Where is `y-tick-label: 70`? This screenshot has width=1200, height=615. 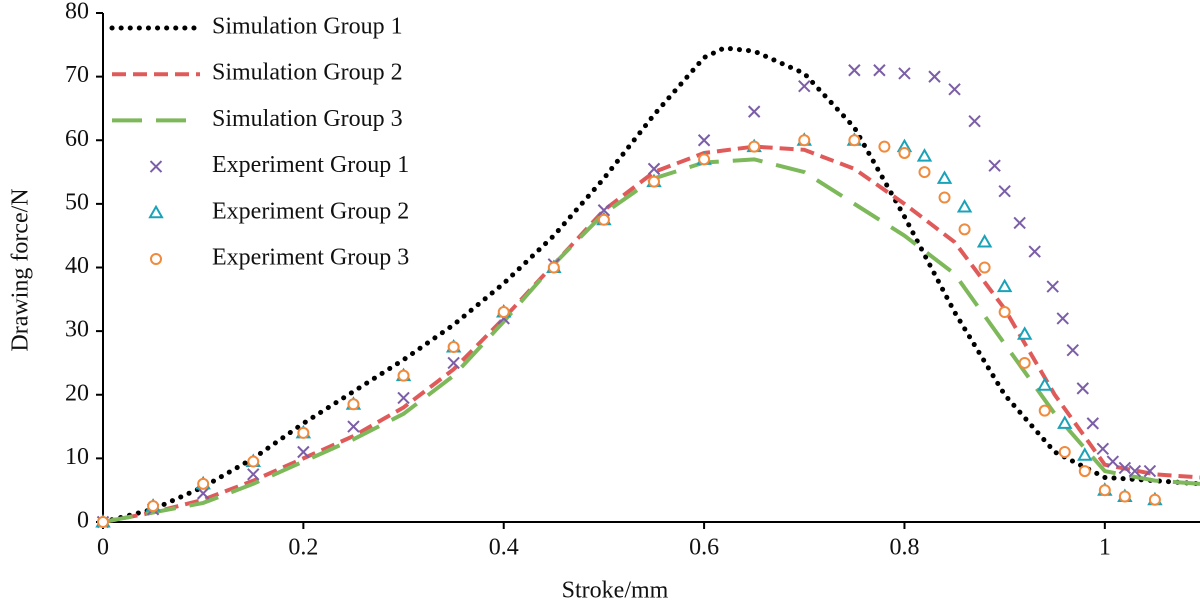 y-tick-label: 70 is located at coordinates (77, 75).